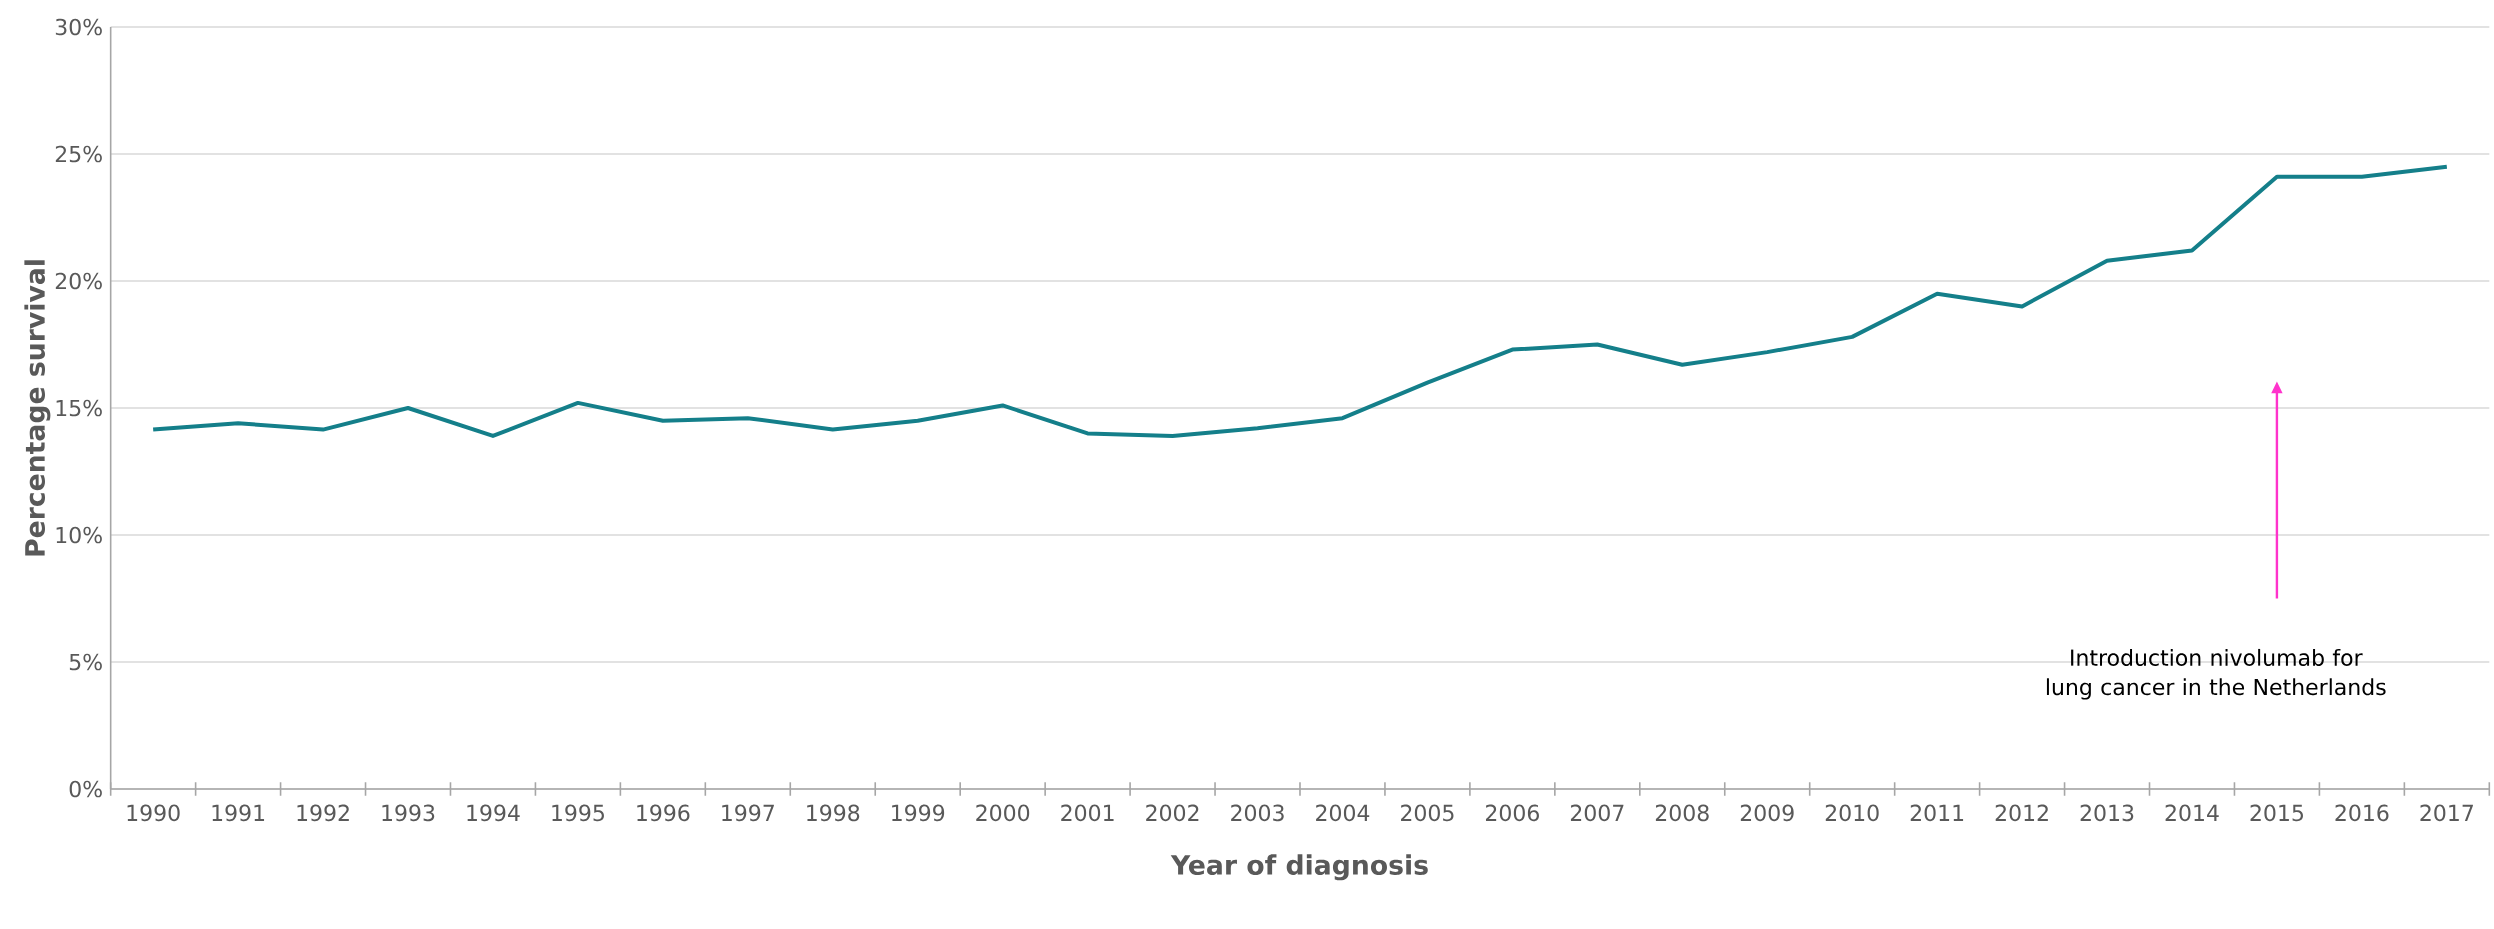 The width and height of the screenshot is (2494, 929). Describe the element at coordinates (2192, 813) in the screenshot. I see `x-tick-label: 2014` at that location.